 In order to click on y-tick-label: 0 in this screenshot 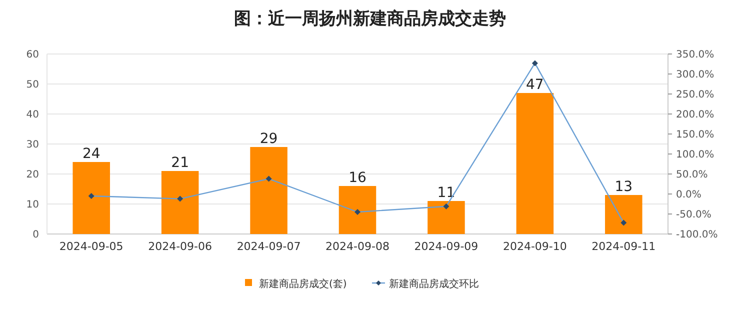, I will do `click(35, 235)`.